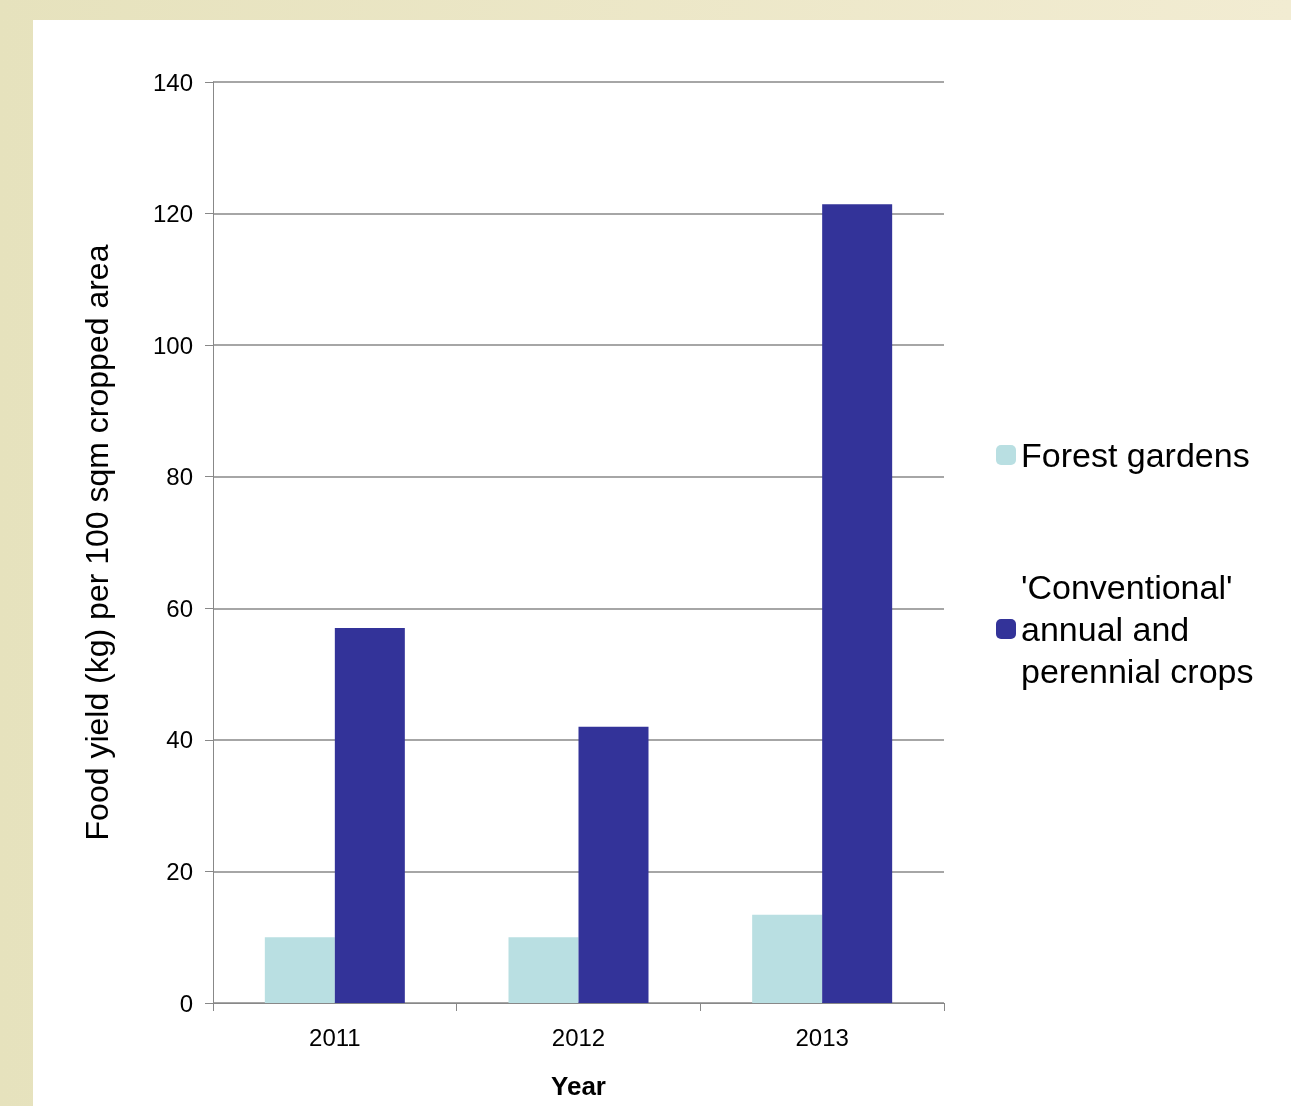 The width and height of the screenshot is (1291, 1106). Describe the element at coordinates (186, 1003) in the screenshot. I see `y-tick-label: 0` at that location.